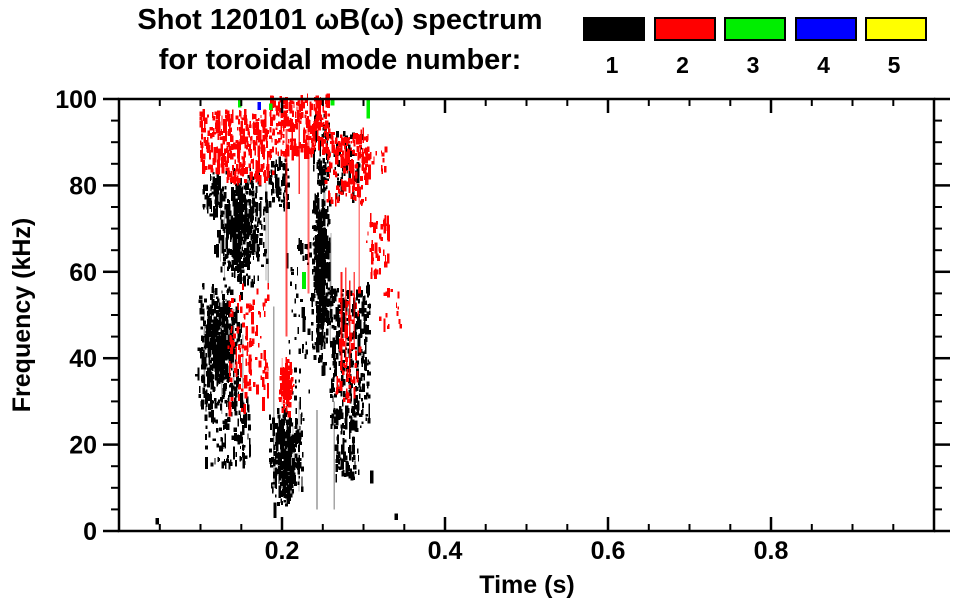 This screenshot has height=615, width=963. I want to click on legend-swatch-n1, so click(614, 29).